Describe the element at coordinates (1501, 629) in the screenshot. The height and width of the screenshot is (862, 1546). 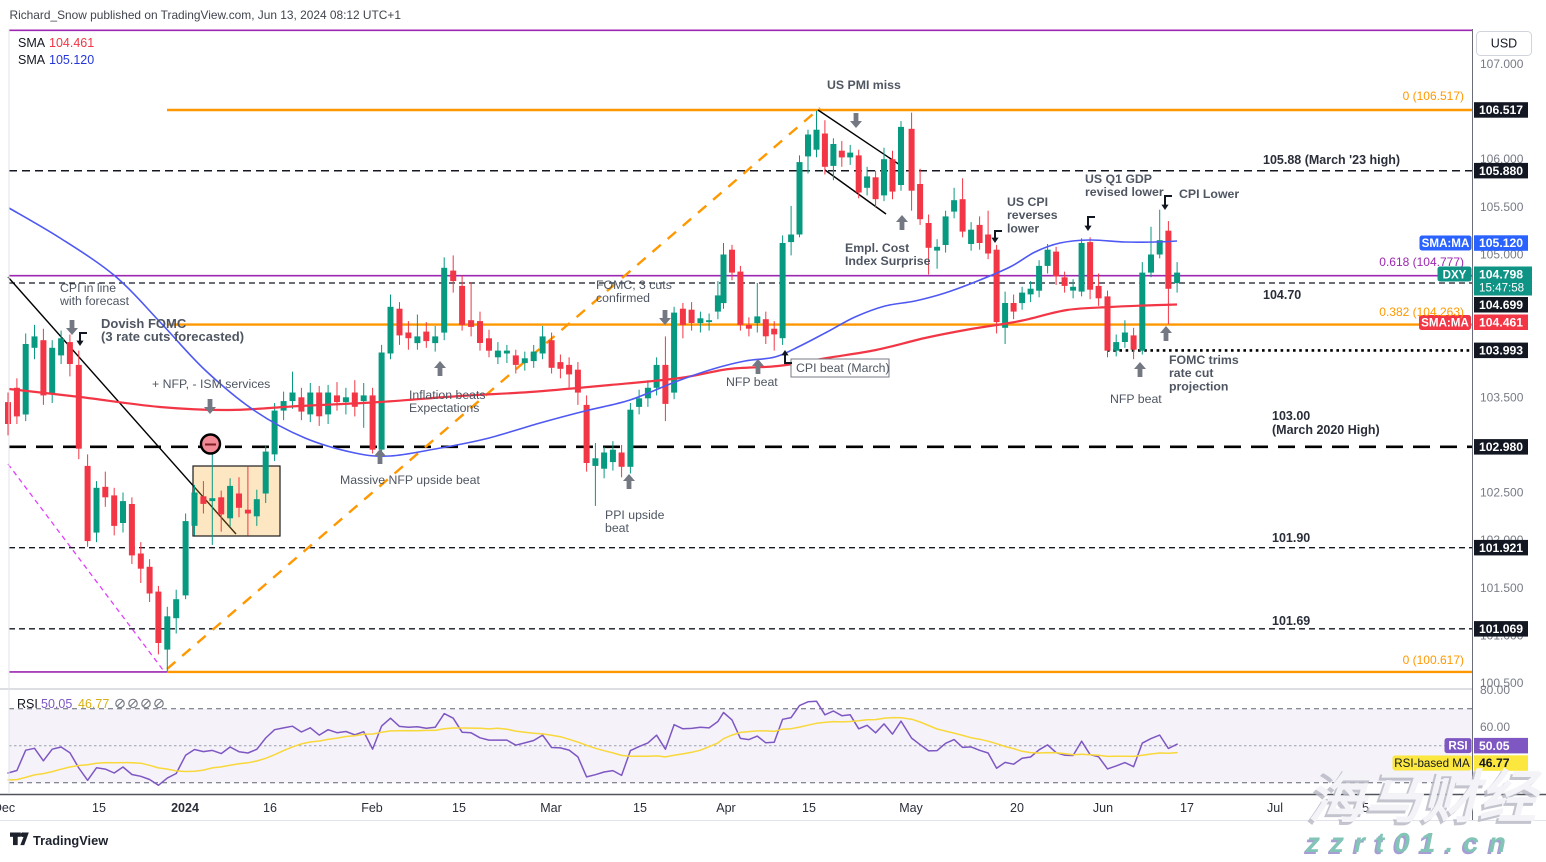
I see `svg-text: 101.069` at that location.